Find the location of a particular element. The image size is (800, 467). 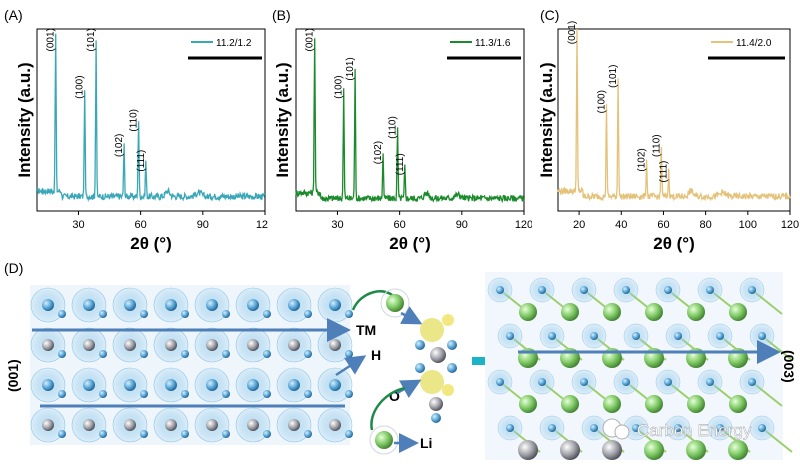

plot-area: (001) (100) (101) (102) (110) (111) is located at coordinates (151, 115).